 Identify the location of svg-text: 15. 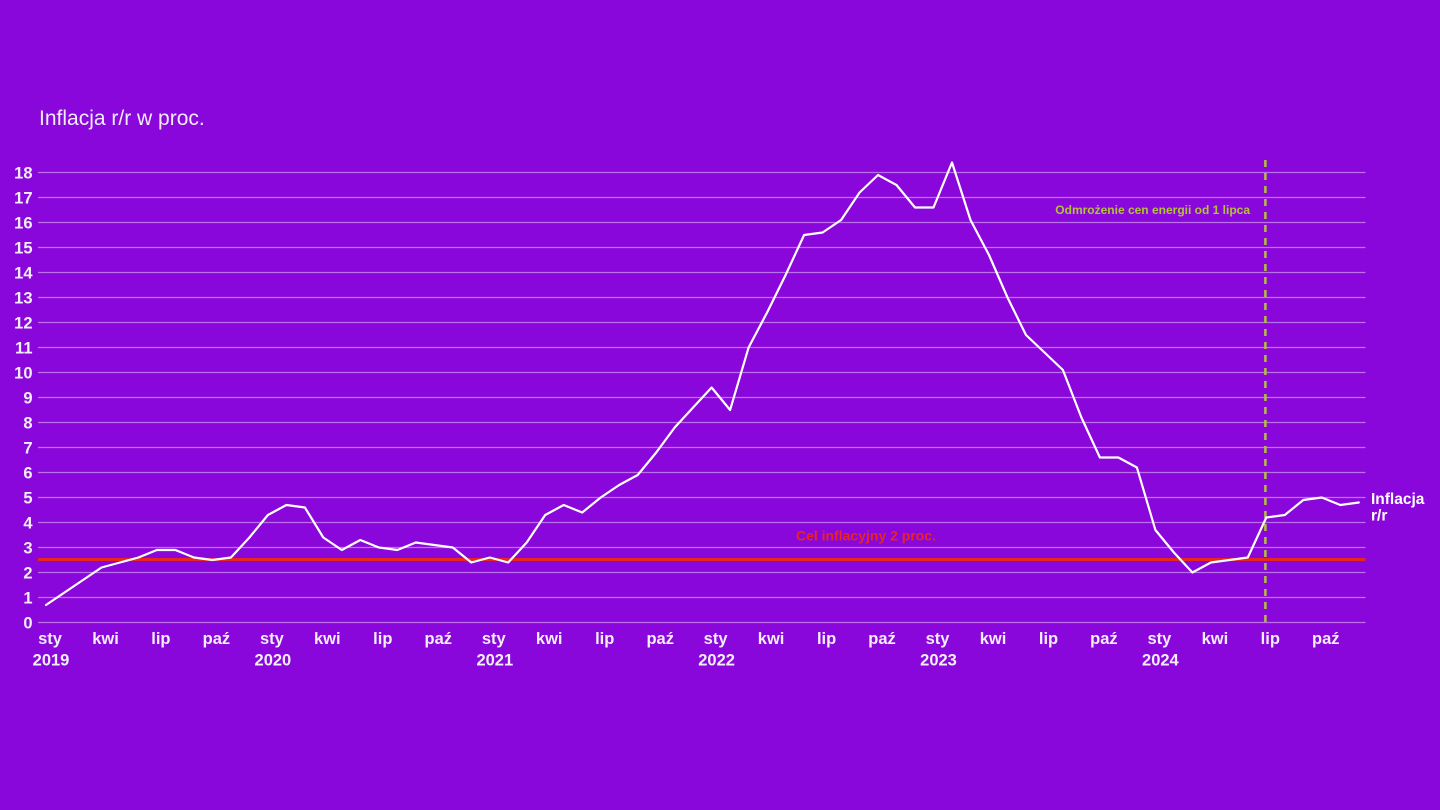
(23, 248).